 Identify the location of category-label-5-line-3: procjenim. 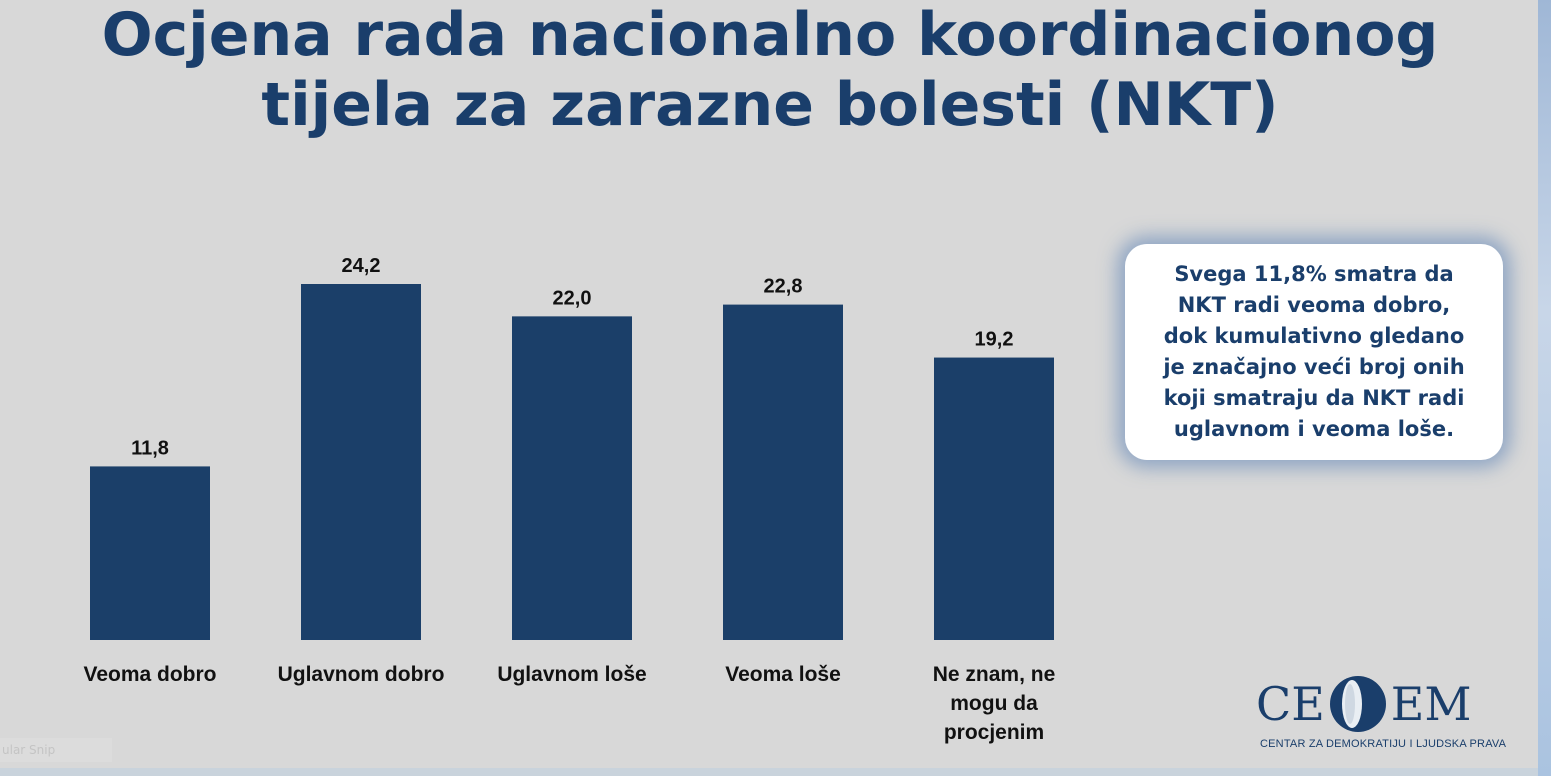
(994, 732).